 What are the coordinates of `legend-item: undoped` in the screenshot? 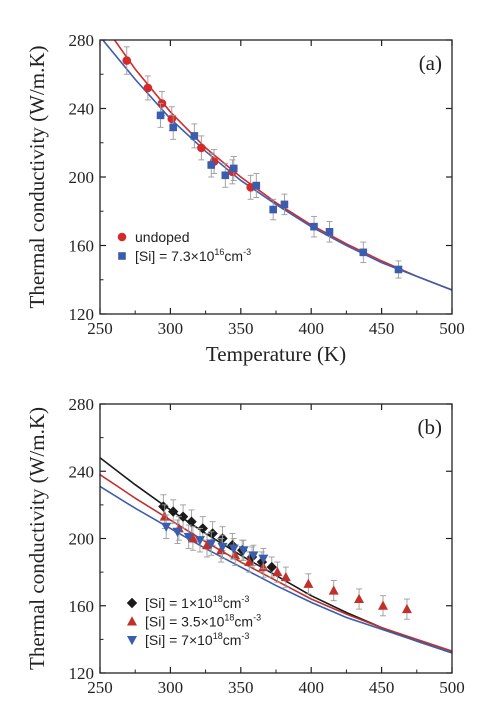 It's located at (153, 237).